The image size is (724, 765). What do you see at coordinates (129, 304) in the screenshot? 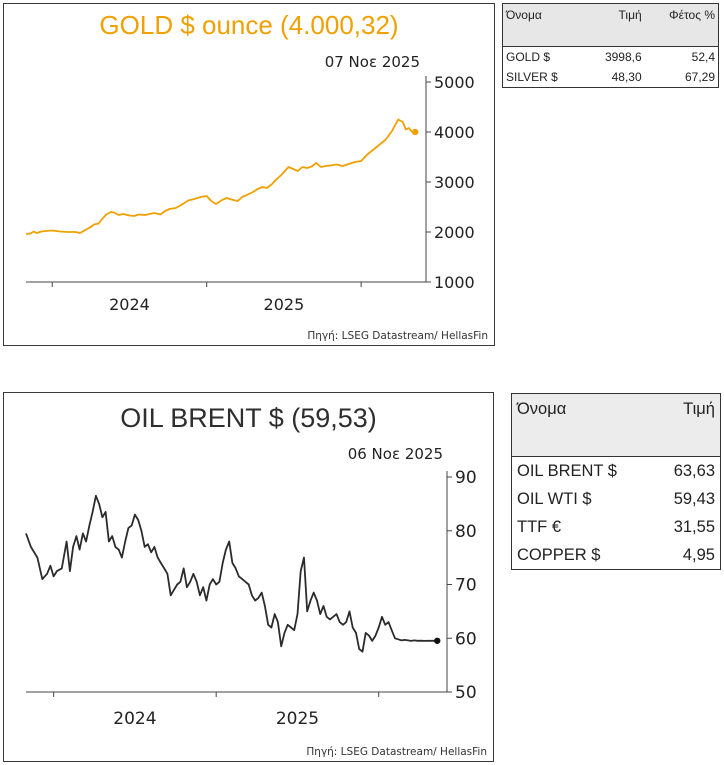
I see `gold-x-tick-label: 2024` at bounding box center [129, 304].